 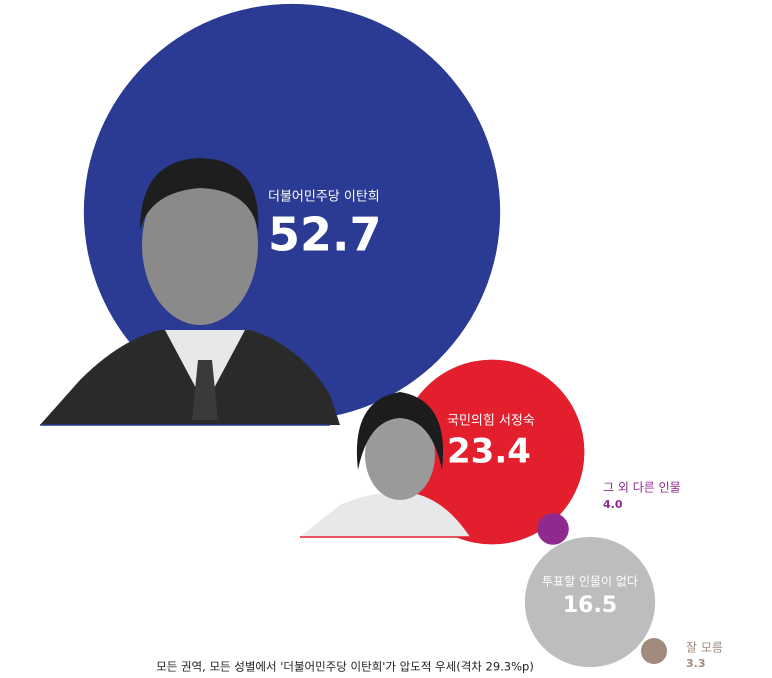 What do you see at coordinates (696, 663) in the screenshot?
I see `value-label: 3.3` at bounding box center [696, 663].